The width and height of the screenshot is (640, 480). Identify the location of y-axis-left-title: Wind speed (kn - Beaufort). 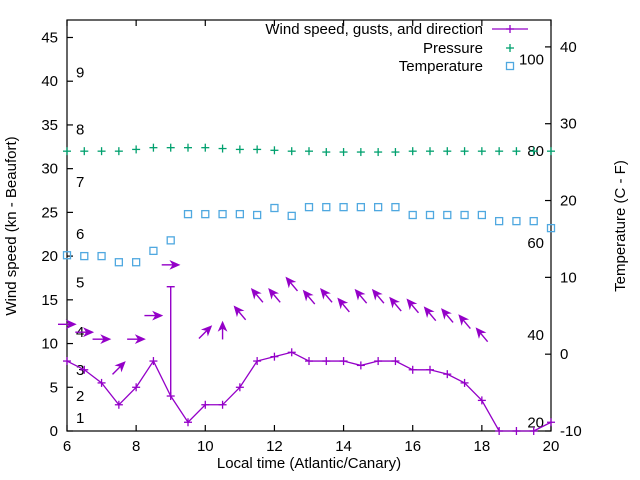
(11, 225).